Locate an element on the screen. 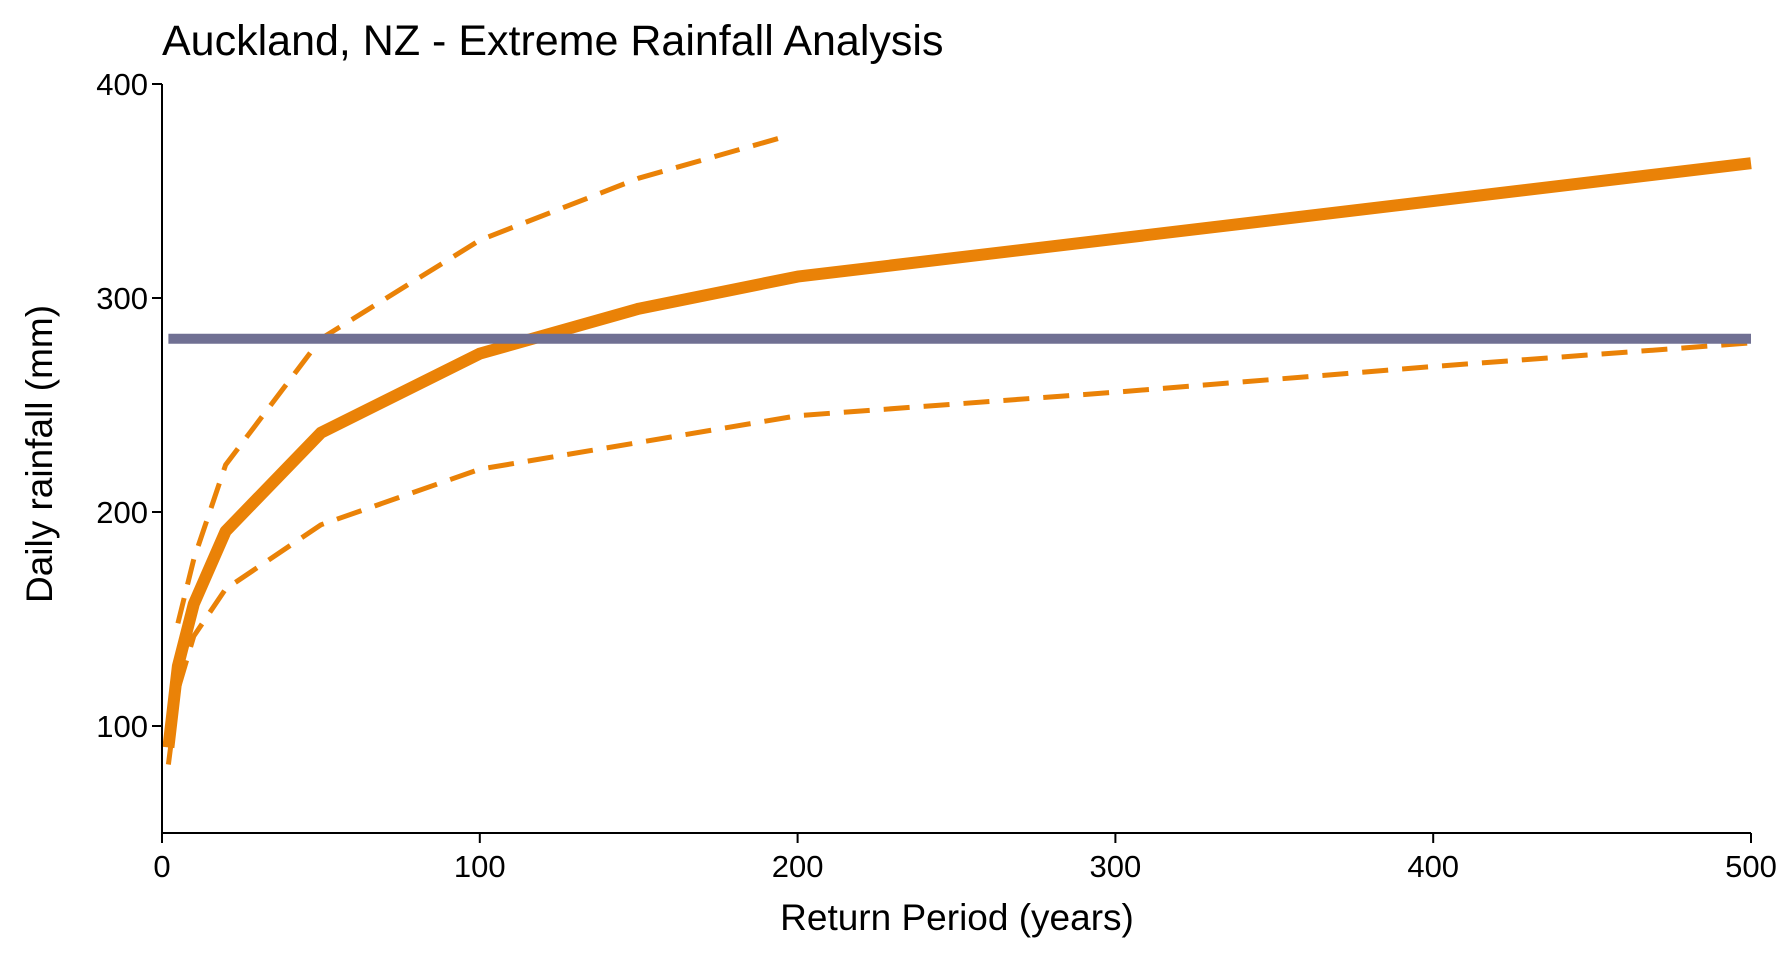 The image size is (1789, 959). x-axis-ticks: 0 100 200 300 400 500 is located at coordinates (965, 858).